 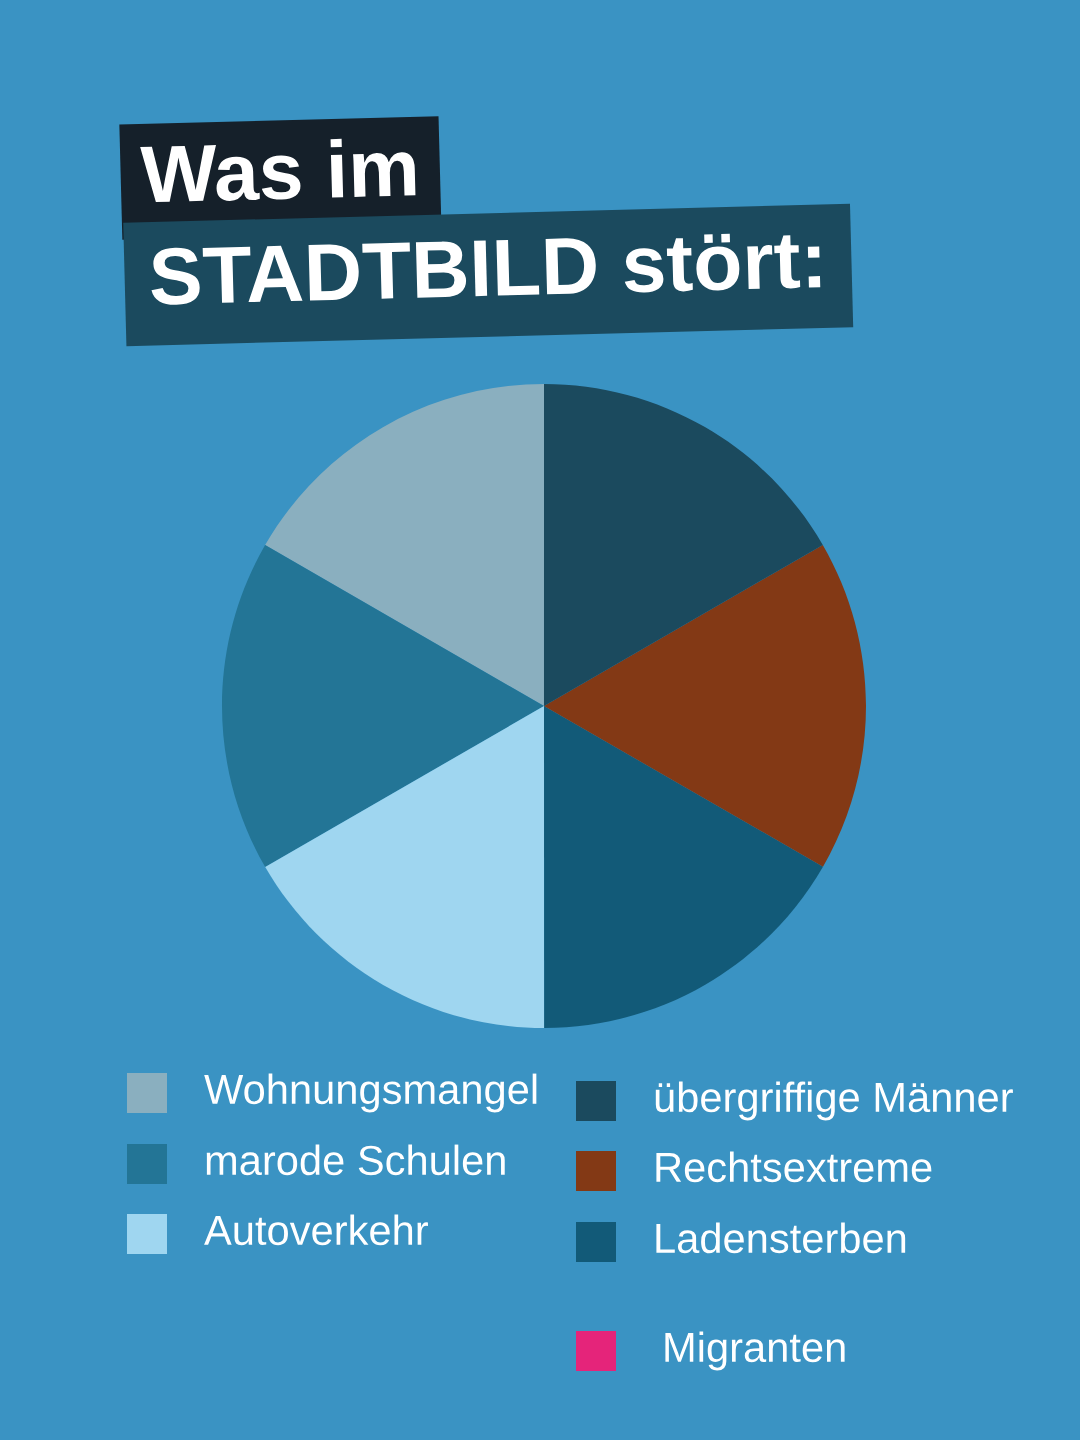 I want to click on legend-label: übergriffige Männer, so click(x=834, y=1101).